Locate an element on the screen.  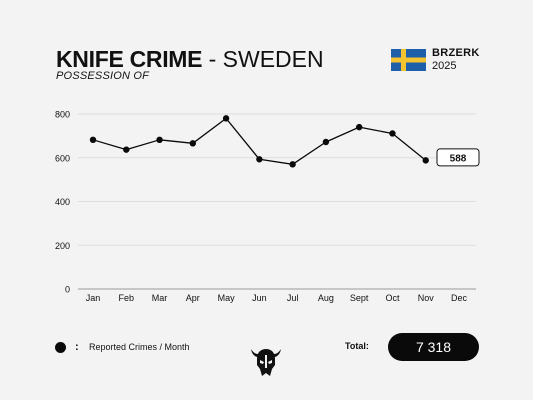
x-tick-label: Jan is located at coordinates (93, 298).